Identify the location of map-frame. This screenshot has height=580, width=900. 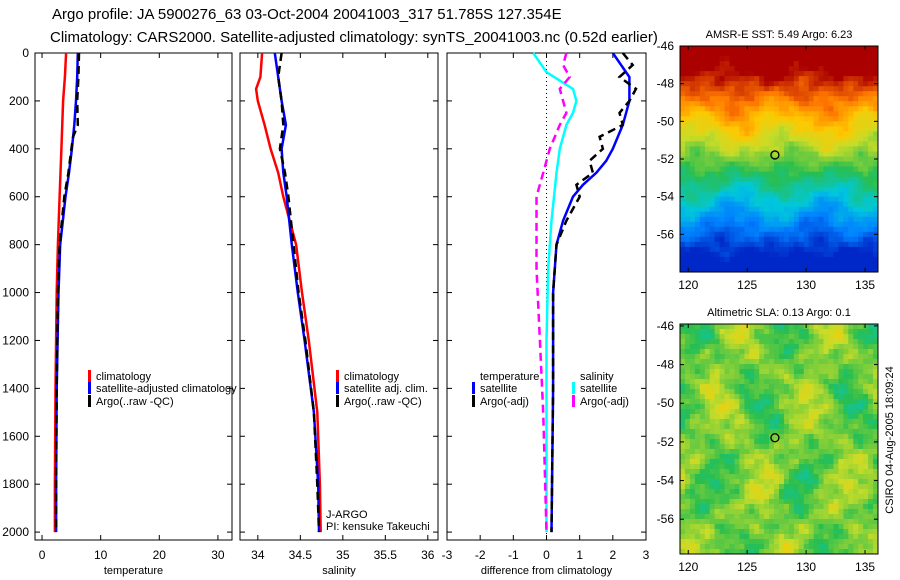
(779, 439).